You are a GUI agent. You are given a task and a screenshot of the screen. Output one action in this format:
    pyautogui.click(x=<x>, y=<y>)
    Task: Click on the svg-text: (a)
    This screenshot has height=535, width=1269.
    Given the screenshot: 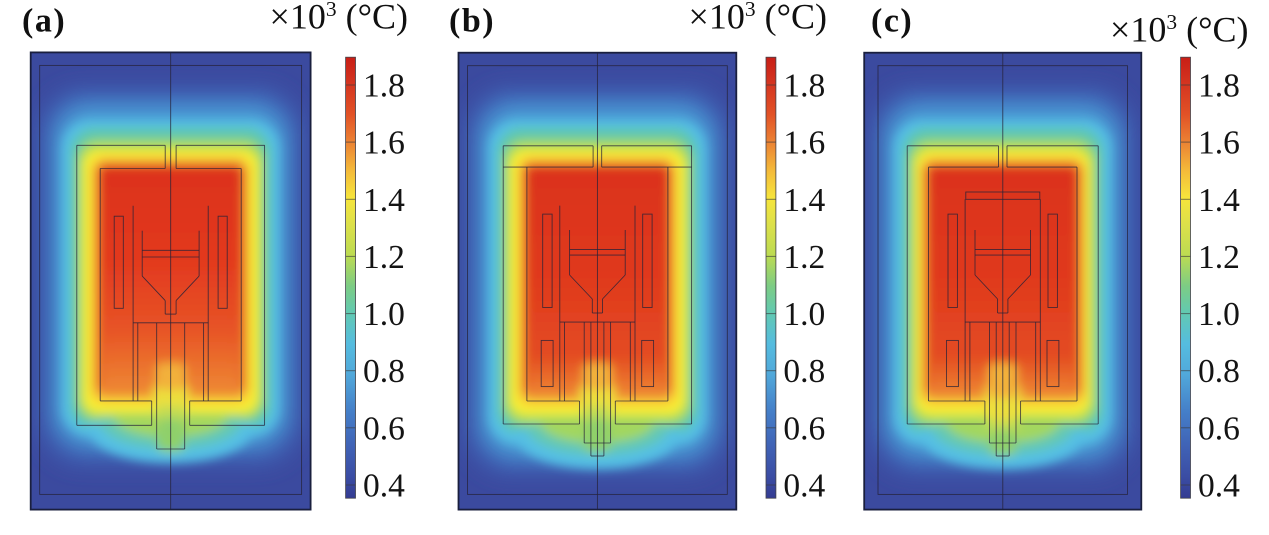 What is the action you would take?
    pyautogui.click(x=44, y=21)
    